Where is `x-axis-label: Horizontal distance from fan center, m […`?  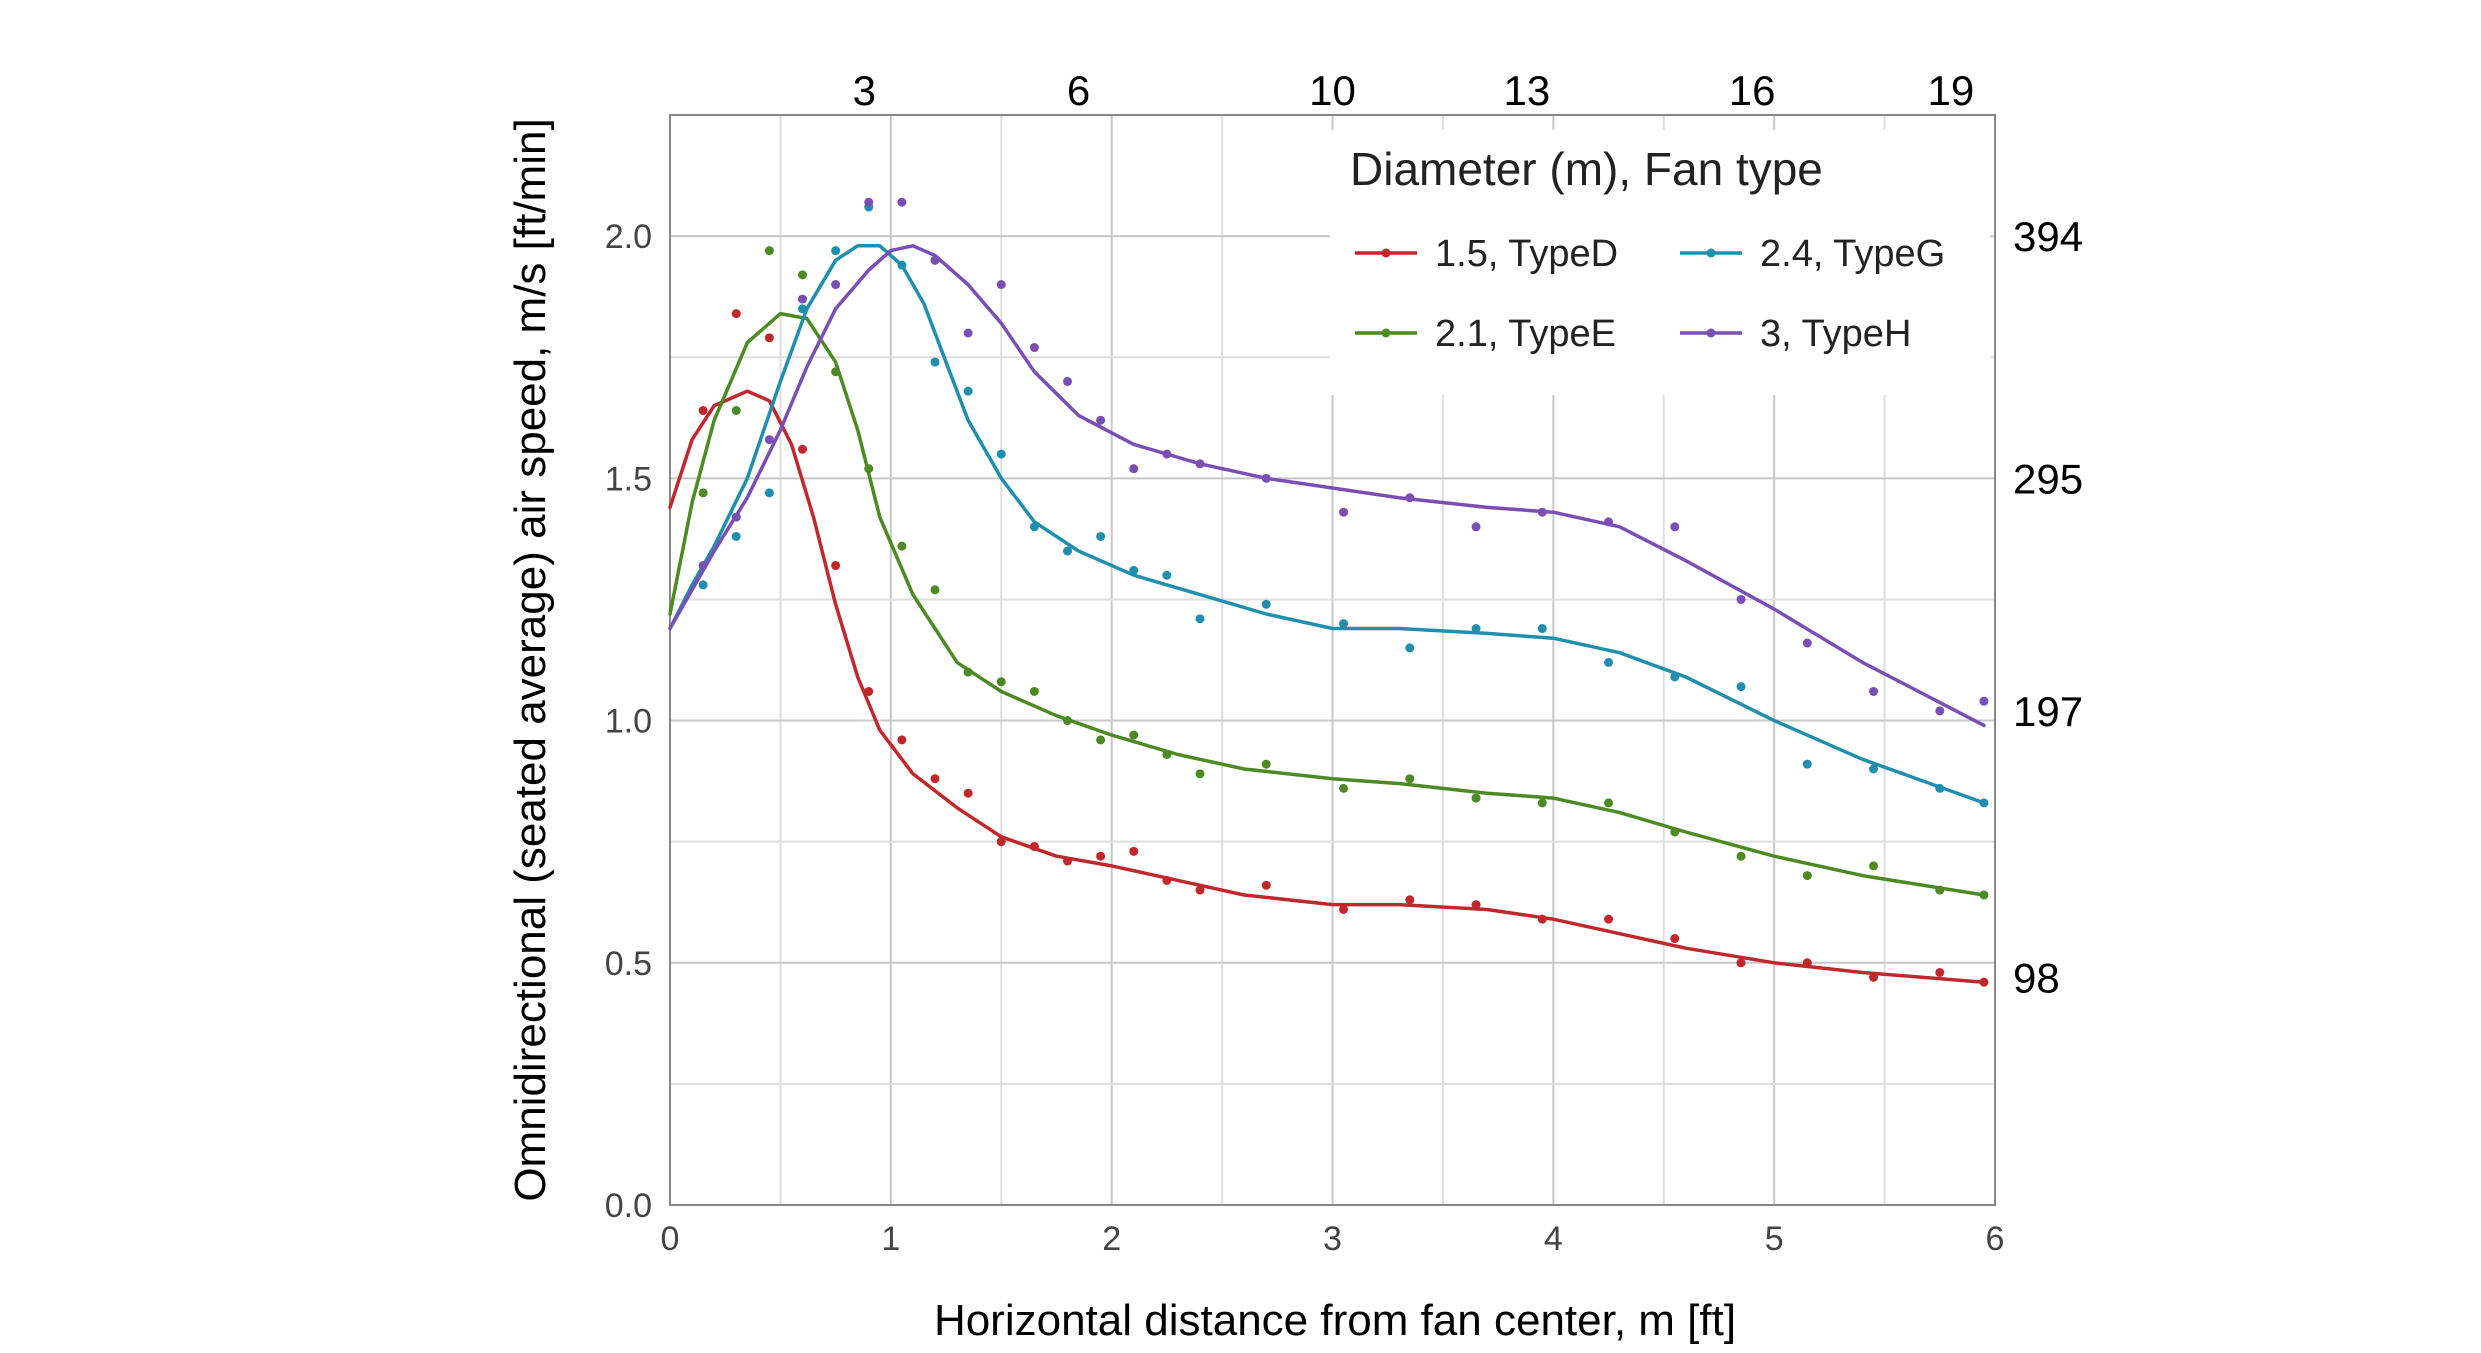
x-axis-label: Horizontal distance from fan center, m [… is located at coordinates (1335, 1320).